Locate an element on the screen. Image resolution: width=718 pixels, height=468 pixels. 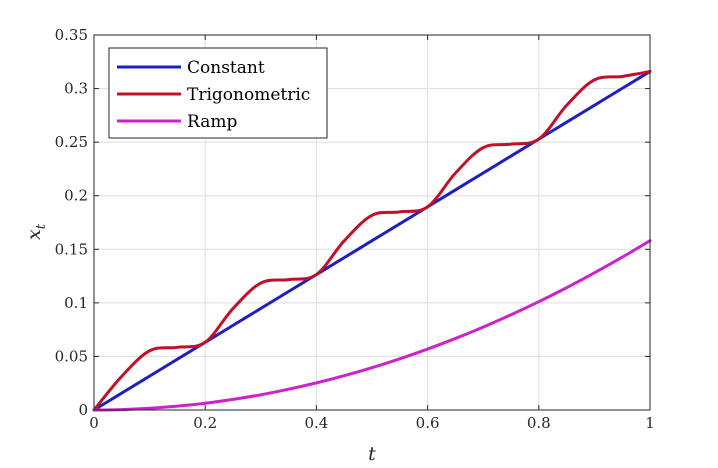
legend: Constant Trigonometric Ramp is located at coordinates (218, 93).